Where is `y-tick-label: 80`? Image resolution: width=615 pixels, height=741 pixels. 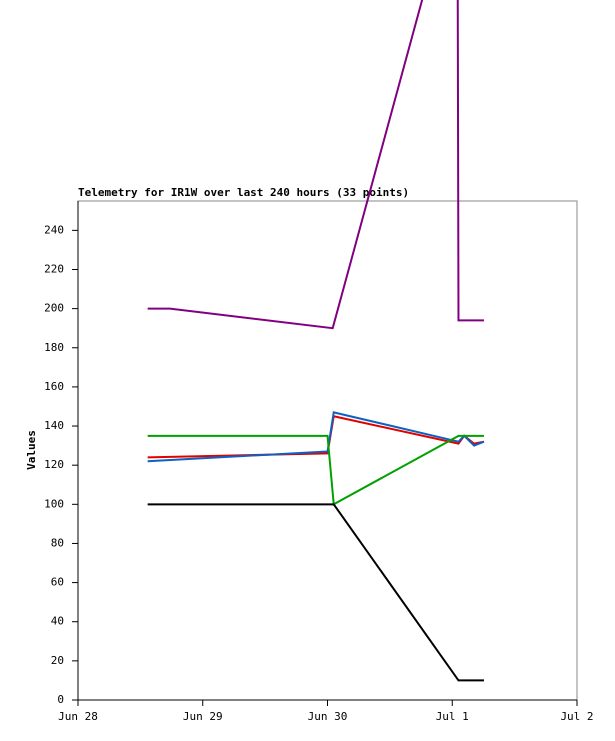 y-tick-label: 80 is located at coordinates (57, 542).